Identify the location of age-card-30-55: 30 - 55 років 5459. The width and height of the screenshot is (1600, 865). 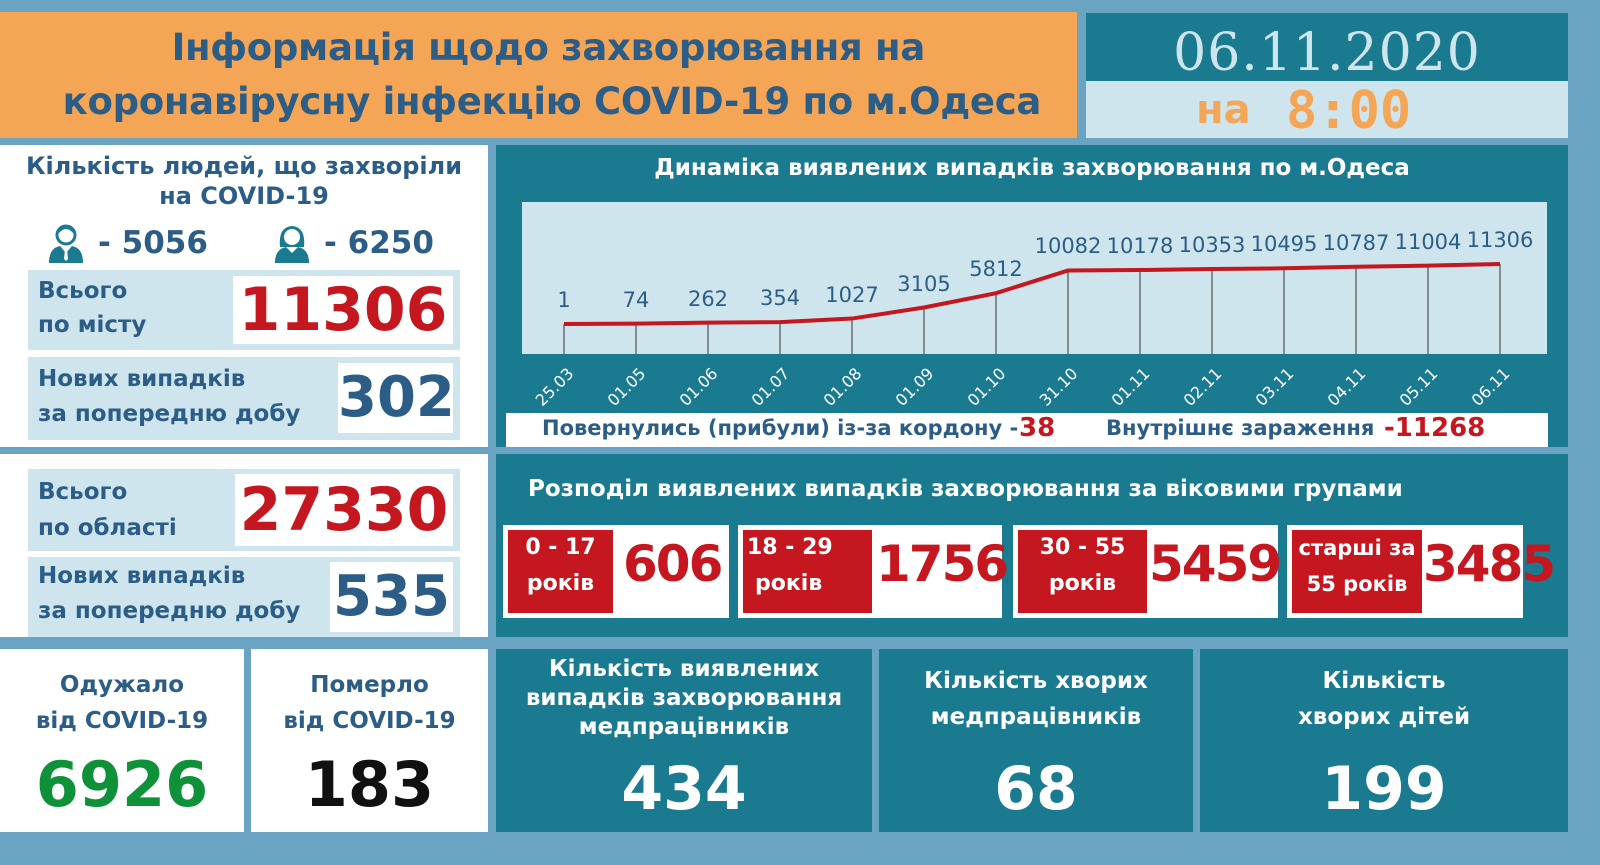
(1147, 571).